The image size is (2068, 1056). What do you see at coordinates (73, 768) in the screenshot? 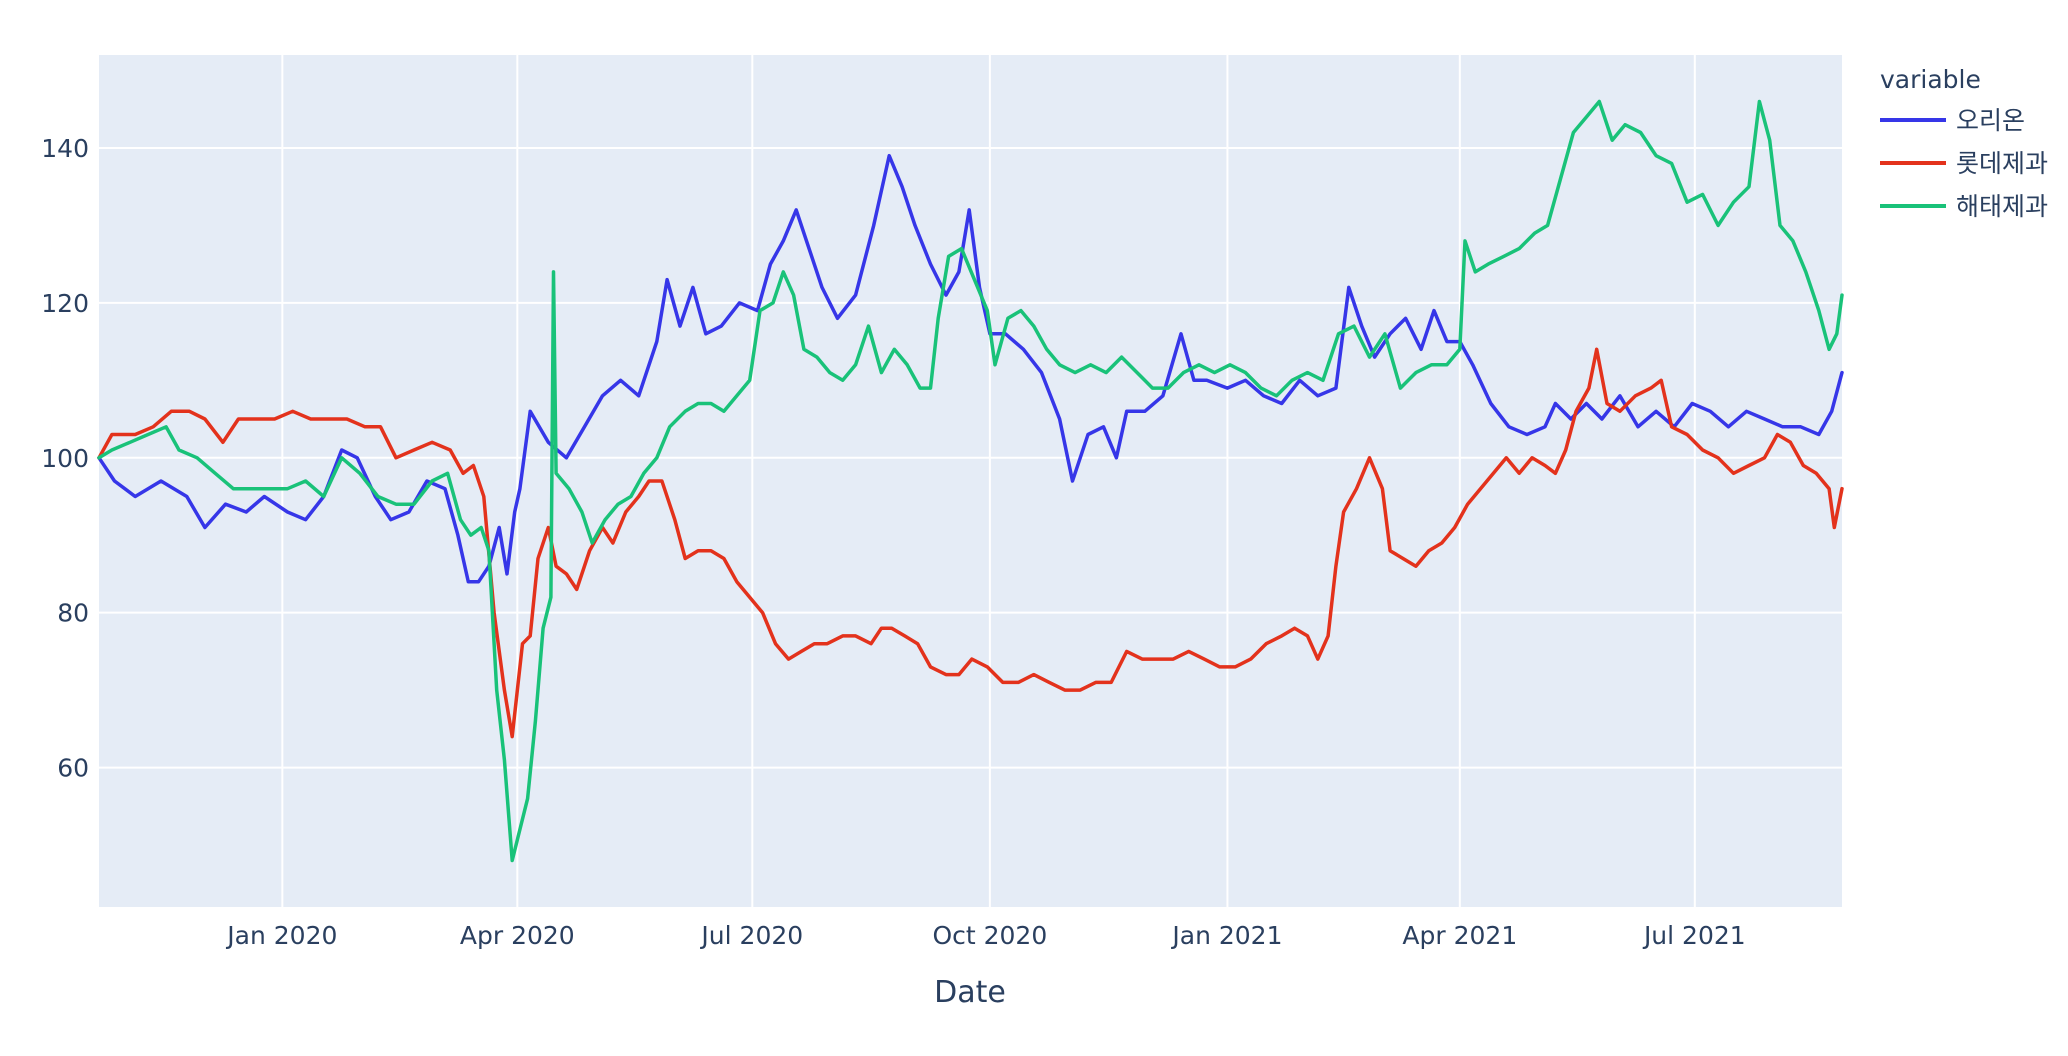
I see `y-tick-label: 60` at bounding box center [73, 768].